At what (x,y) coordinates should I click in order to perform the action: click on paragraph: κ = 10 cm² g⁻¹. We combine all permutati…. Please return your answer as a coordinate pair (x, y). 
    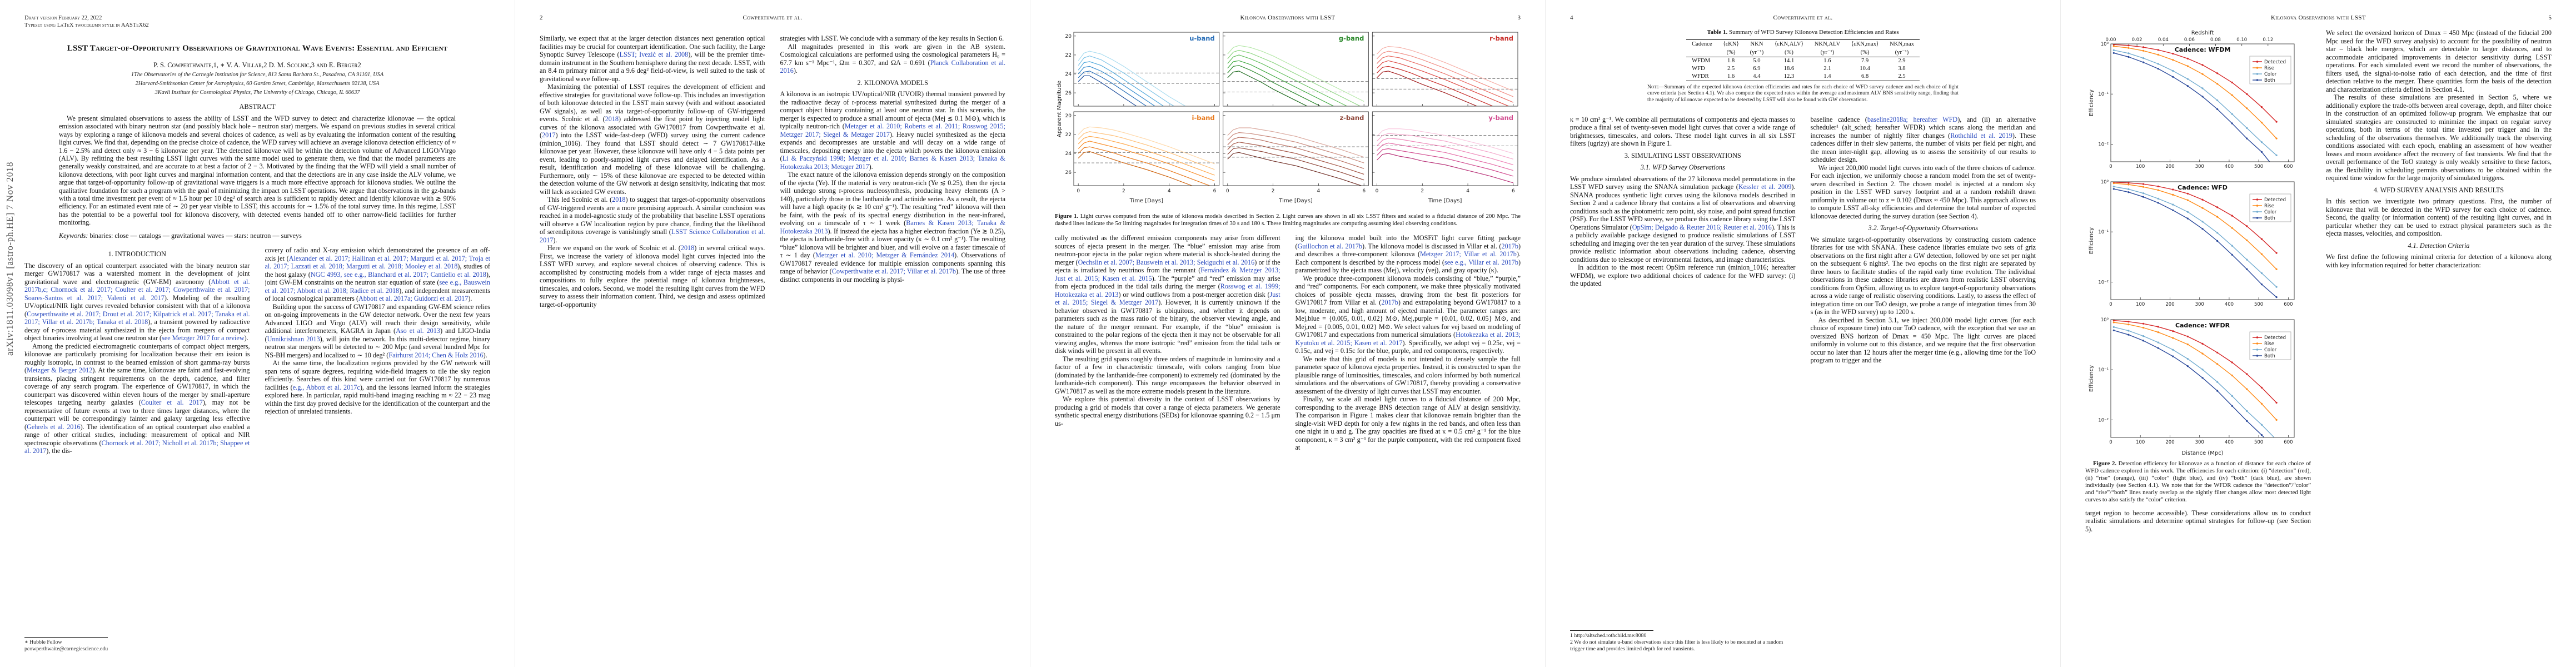
    Looking at the image, I should click on (1683, 131).